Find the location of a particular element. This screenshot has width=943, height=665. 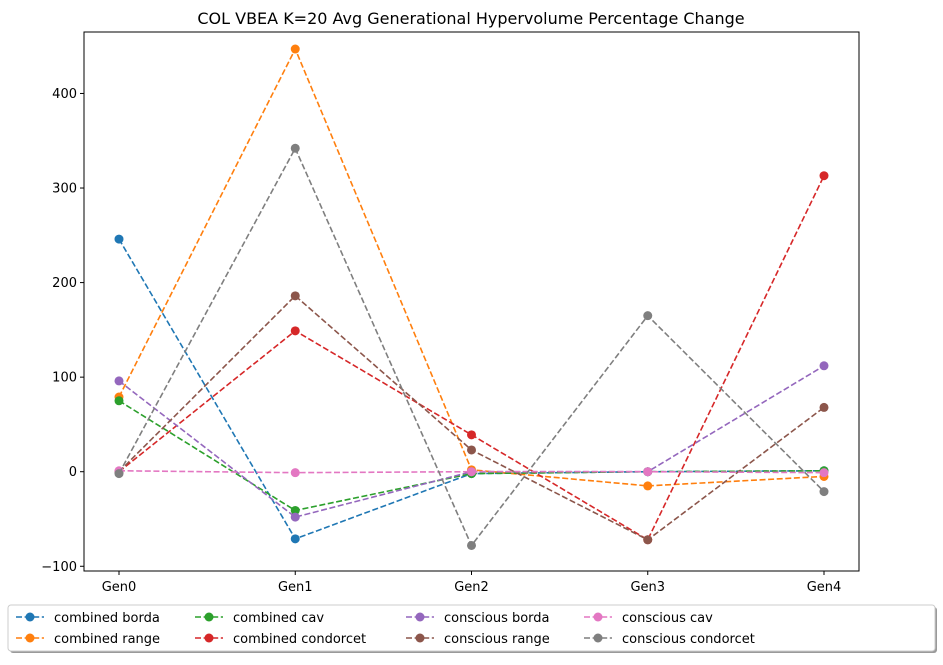

x-tick-label: Gen0 is located at coordinates (119, 587).